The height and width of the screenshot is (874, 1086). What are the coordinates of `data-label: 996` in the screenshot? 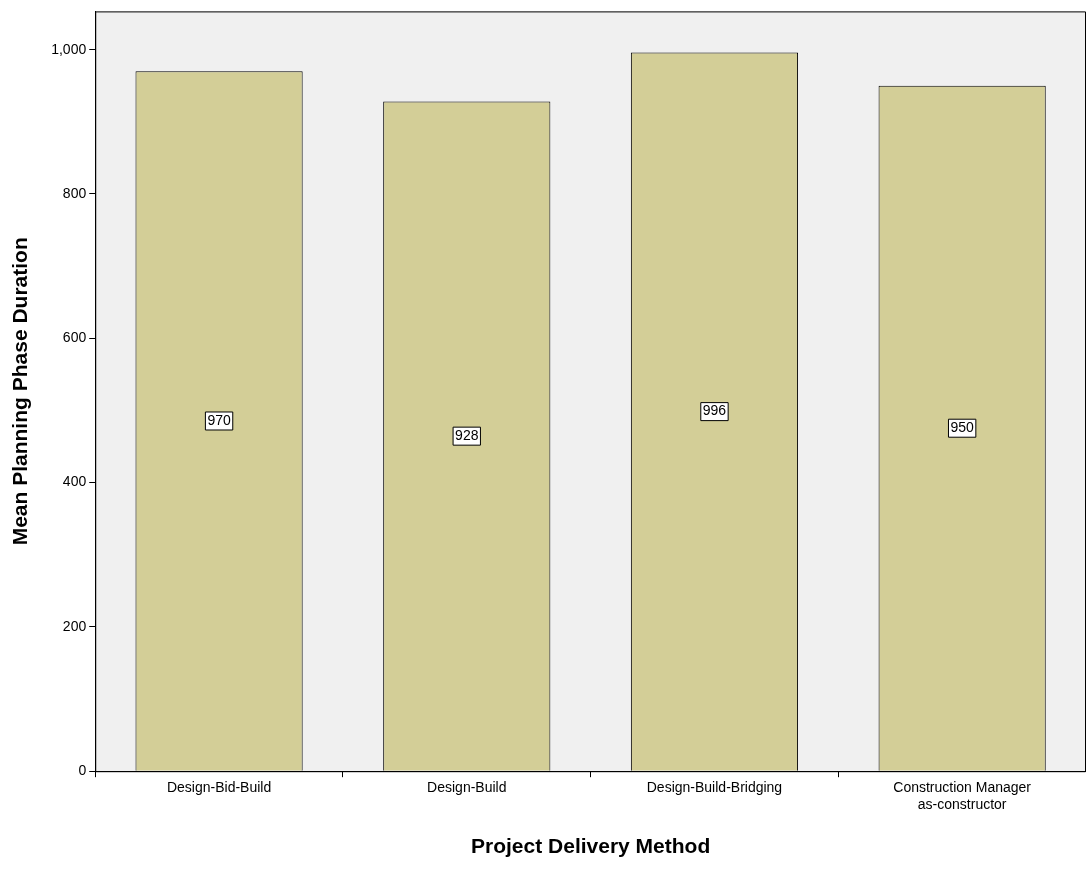 It's located at (714, 410).